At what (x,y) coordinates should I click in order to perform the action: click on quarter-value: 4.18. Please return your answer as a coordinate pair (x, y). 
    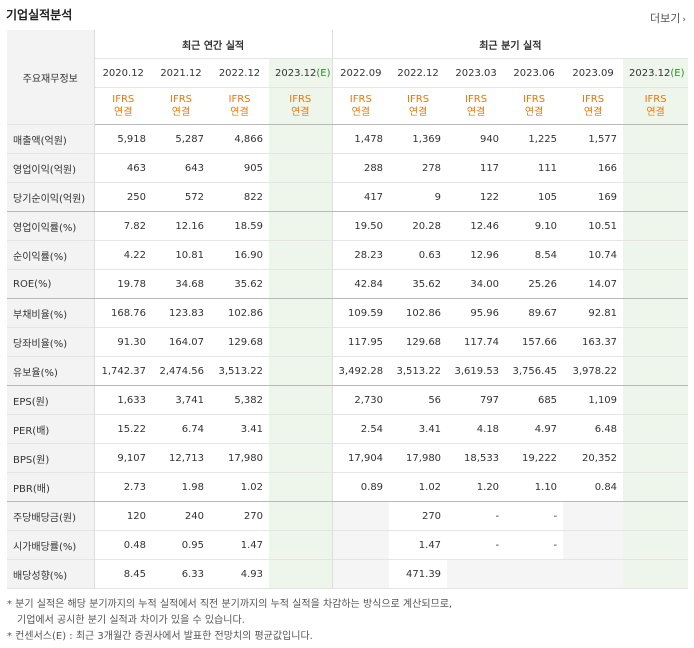
    Looking at the image, I should click on (476, 429).